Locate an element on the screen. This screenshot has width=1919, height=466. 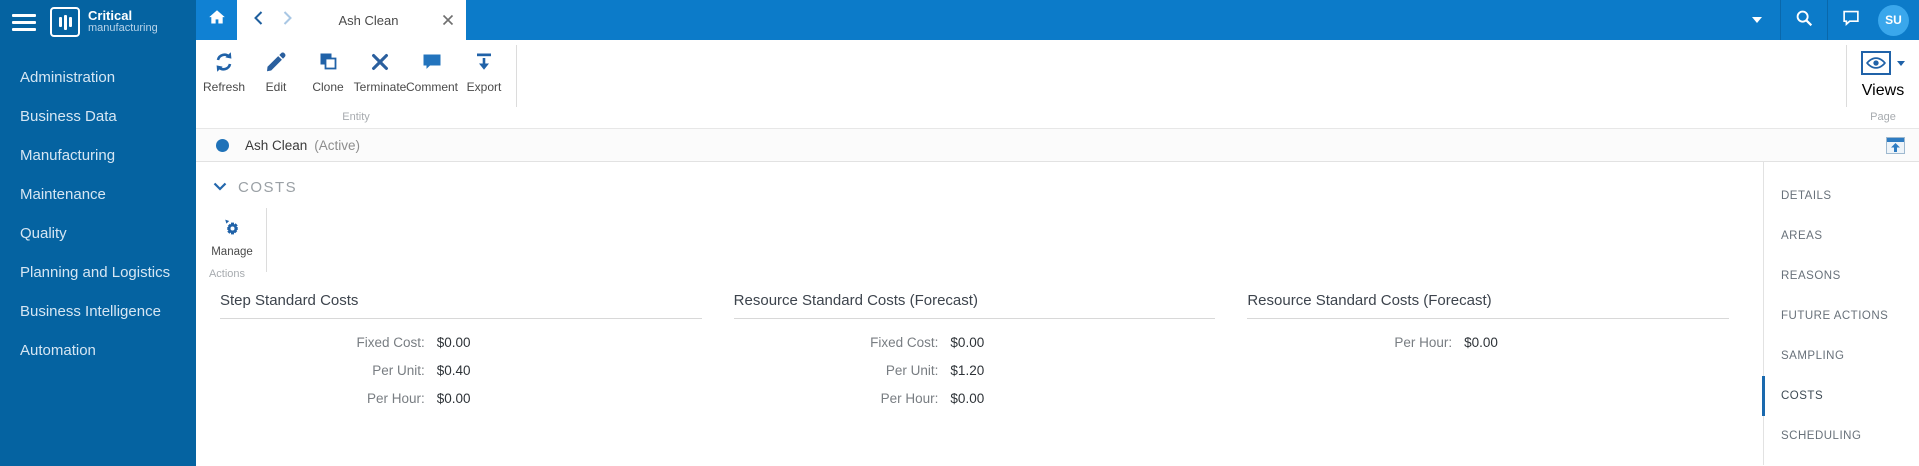
search-button is located at coordinates (1804, 20).